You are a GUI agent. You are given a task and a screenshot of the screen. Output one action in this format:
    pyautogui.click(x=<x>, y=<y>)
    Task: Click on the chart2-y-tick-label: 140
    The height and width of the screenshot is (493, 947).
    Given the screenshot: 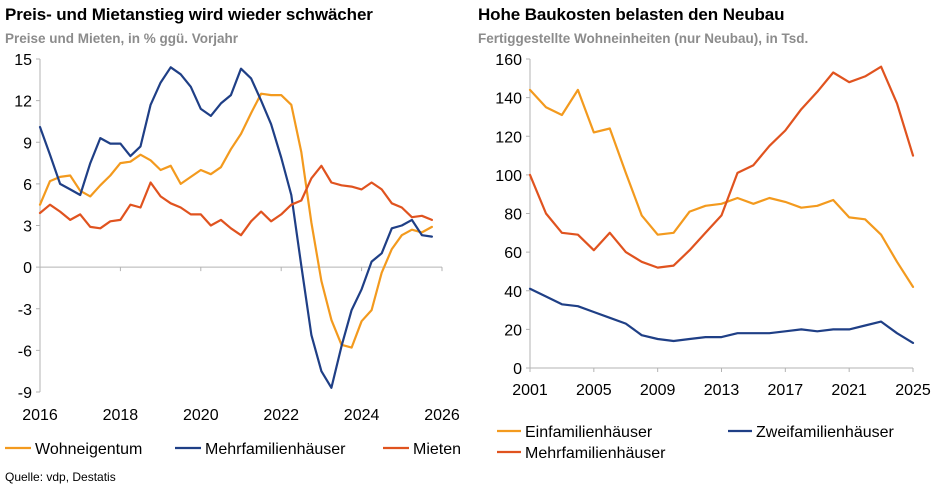 What is the action you would take?
    pyautogui.click(x=508, y=99)
    